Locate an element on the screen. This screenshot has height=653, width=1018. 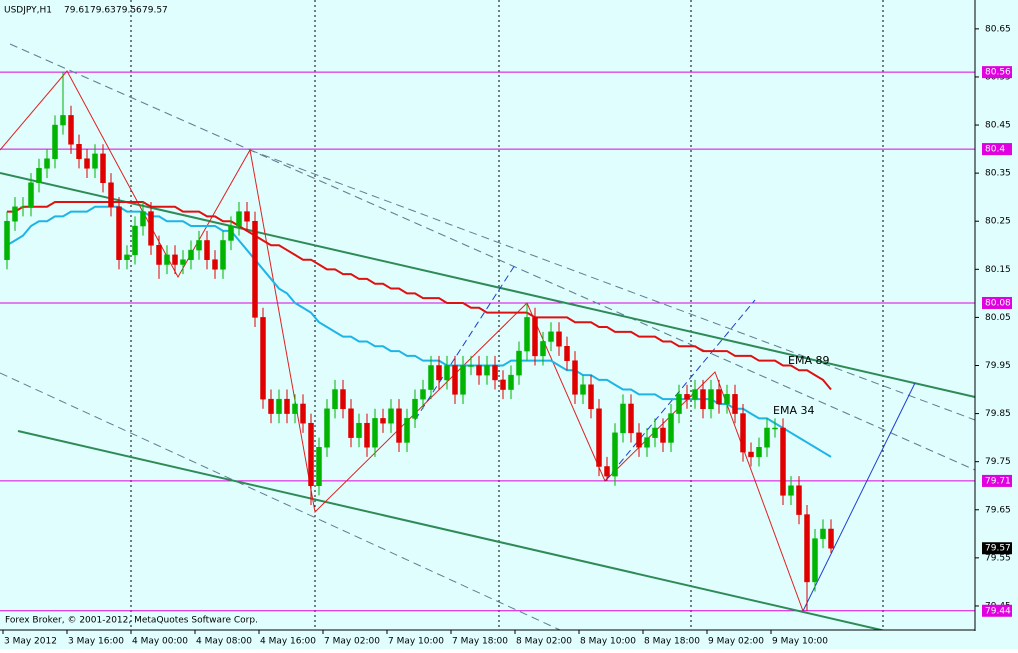
x-tick-label: 4 May 16:00 is located at coordinates (288, 642).